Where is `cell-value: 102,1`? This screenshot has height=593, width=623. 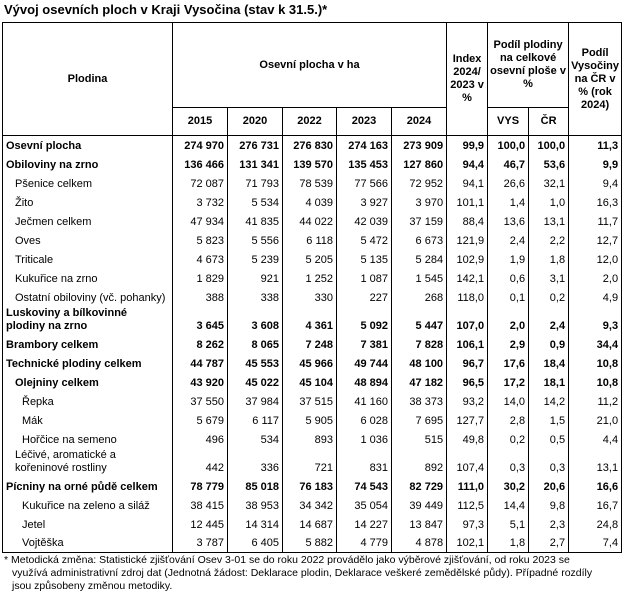
cell-value: 102,1 is located at coordinates (467, 543).